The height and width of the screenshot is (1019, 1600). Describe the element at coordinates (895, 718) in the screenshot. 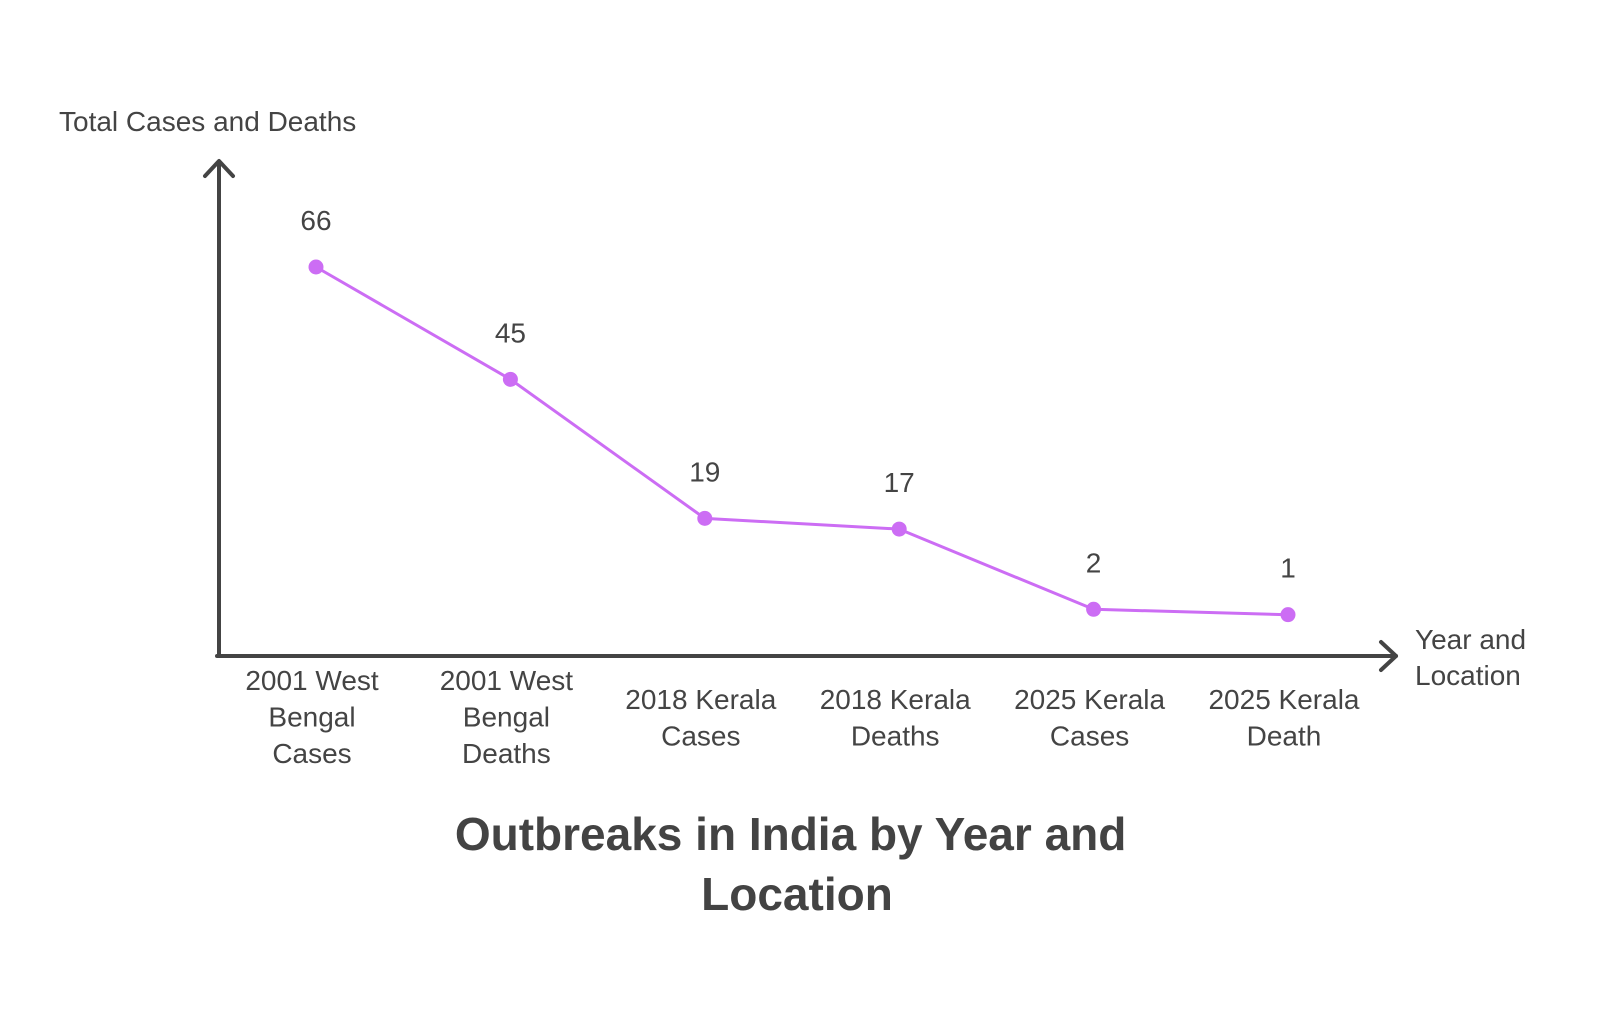

I see `x-tick-label-3: 2018 Kerala Deaths` at that location.